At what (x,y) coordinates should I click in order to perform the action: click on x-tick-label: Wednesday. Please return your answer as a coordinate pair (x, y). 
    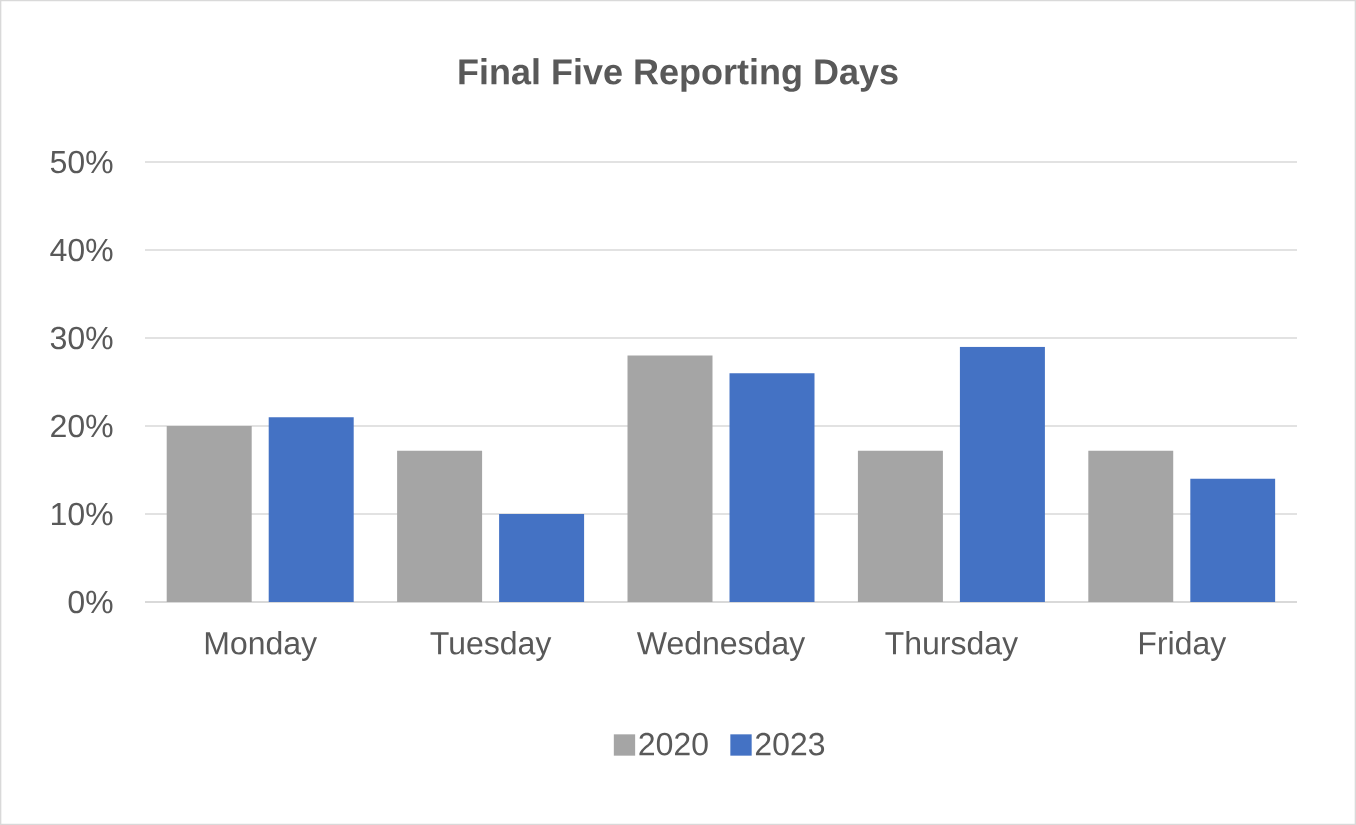
    Looking at the image, I should click on (721, 646).